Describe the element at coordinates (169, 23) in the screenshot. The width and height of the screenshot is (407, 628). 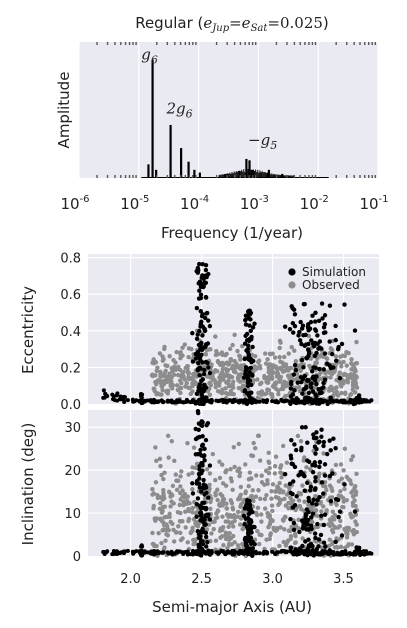
I see `spectrum-title-prefix: Regular (` at that location.